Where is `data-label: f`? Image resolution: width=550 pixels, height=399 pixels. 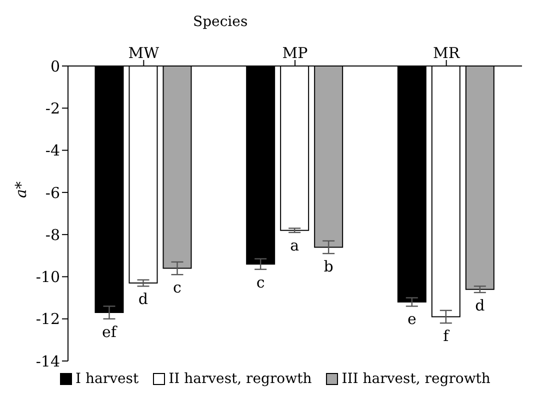 data-label: f is located at coordinates (446, 336).